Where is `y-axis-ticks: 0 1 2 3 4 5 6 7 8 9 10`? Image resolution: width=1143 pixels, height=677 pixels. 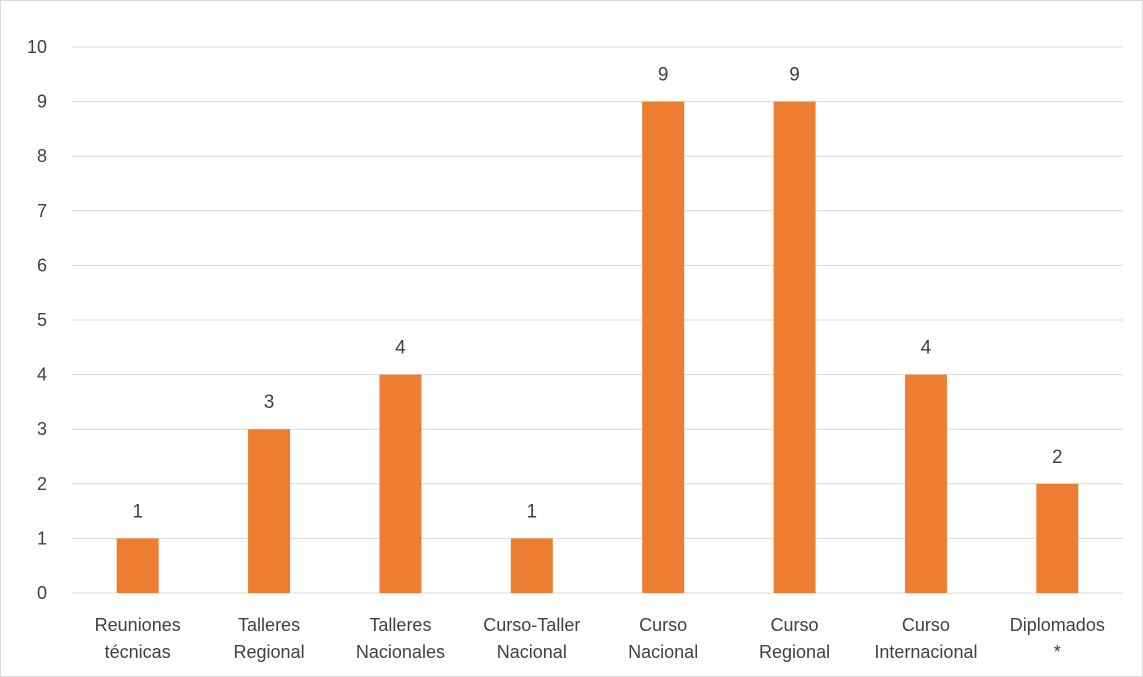
y-axis-ticks: 0 1 2 3 4 5 6 7 8 9 10 is located at coordinates (37, 320).